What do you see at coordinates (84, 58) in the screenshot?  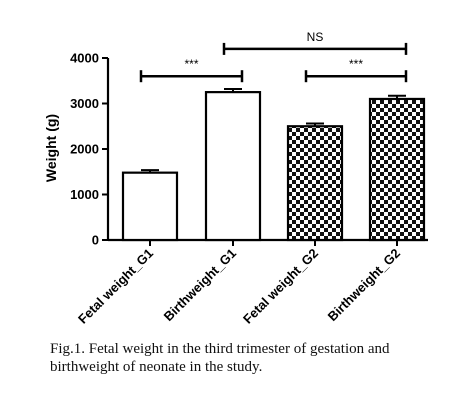 I see `y-tick-label: 4000` at bounding box center [84, 58].